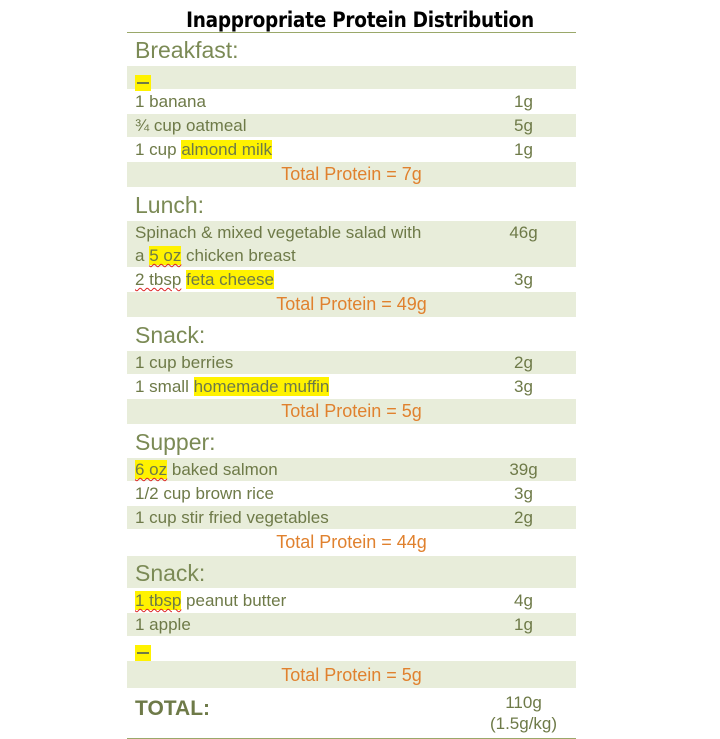  What do you see at coordinates (163, 624) in the screenshot?
I see `food-item: 1 apple` at bounding box center [163, 624].